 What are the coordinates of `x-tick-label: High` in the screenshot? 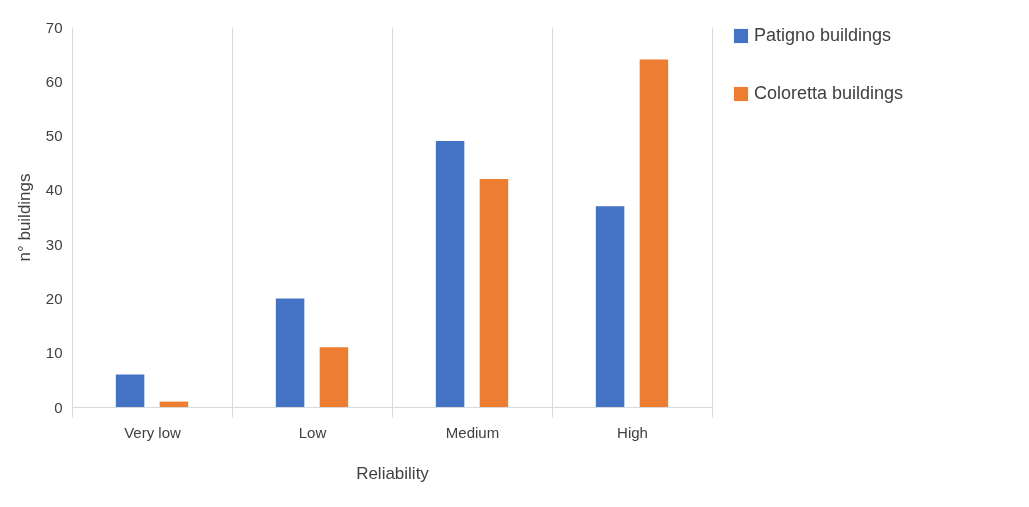 It's located at (632, 432).